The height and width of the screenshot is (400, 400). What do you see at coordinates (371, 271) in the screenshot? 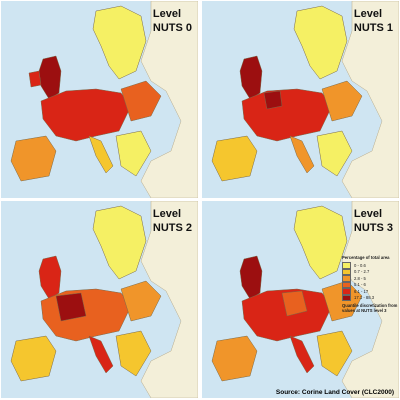
I see `legend-row: 0.7 - 2.7` at bounding box center [371, 271].